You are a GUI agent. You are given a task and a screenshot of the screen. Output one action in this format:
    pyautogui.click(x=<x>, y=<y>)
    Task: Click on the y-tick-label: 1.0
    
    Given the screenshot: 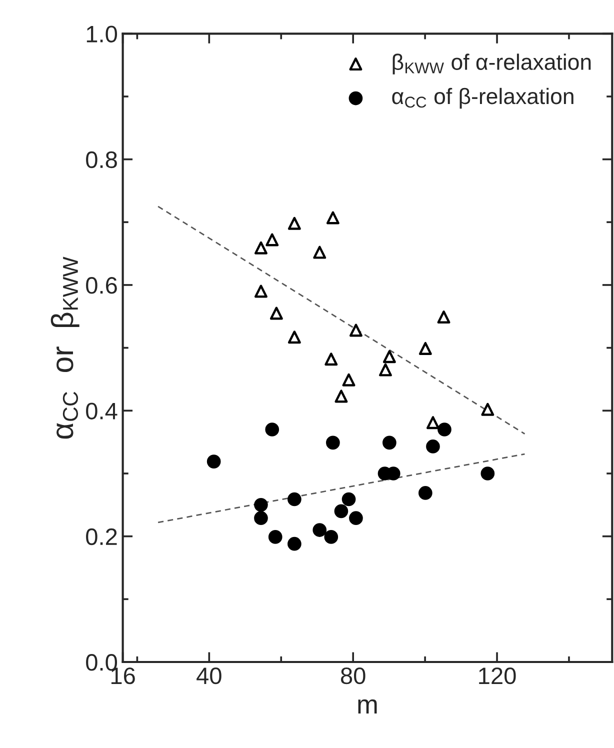 What is the action you would take?
    pyautogui.click(x=102, y=34)
    